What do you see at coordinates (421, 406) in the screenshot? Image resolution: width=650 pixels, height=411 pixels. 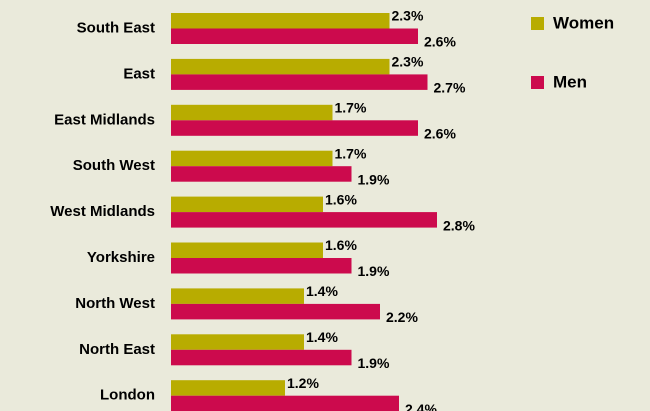 I see `value-label: 2.4%` at bounding box center [421, 406].